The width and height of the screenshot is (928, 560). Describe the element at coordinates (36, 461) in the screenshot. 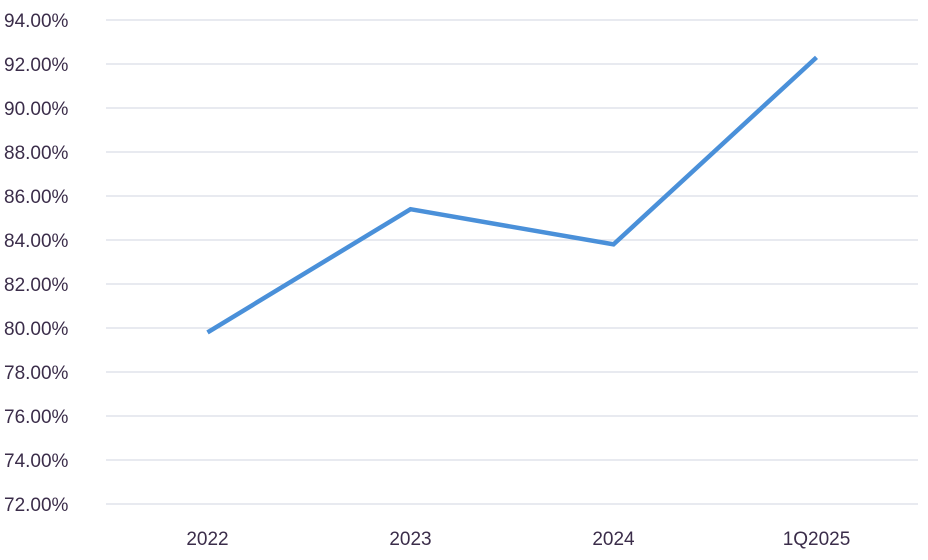

I see `y-tick-label: 74.00%` at that location.